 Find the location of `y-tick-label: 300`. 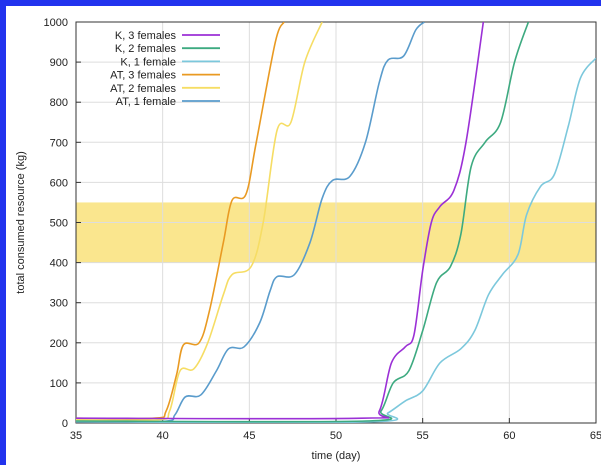

y-tick-label: 300 is located at coordinates (59, 304).